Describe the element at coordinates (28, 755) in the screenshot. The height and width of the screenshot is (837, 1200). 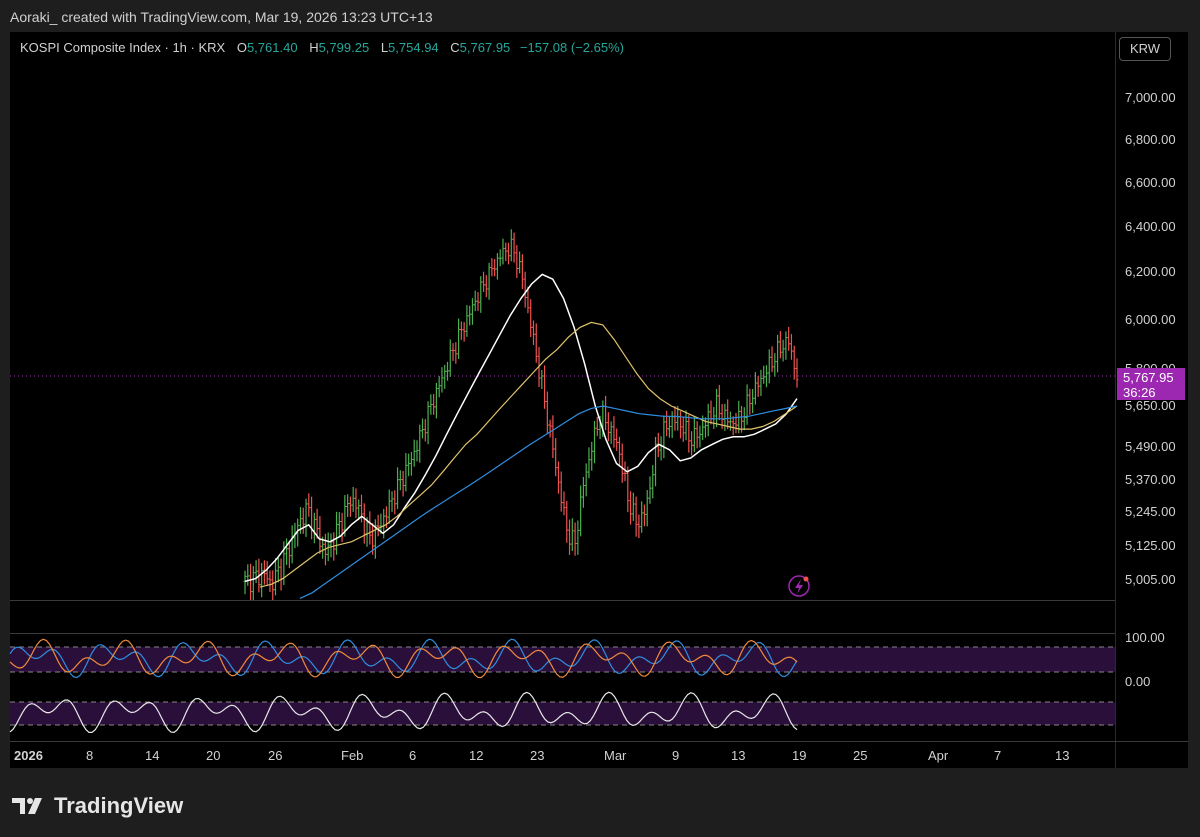
I see `x-tick-label: 2026` at that location.